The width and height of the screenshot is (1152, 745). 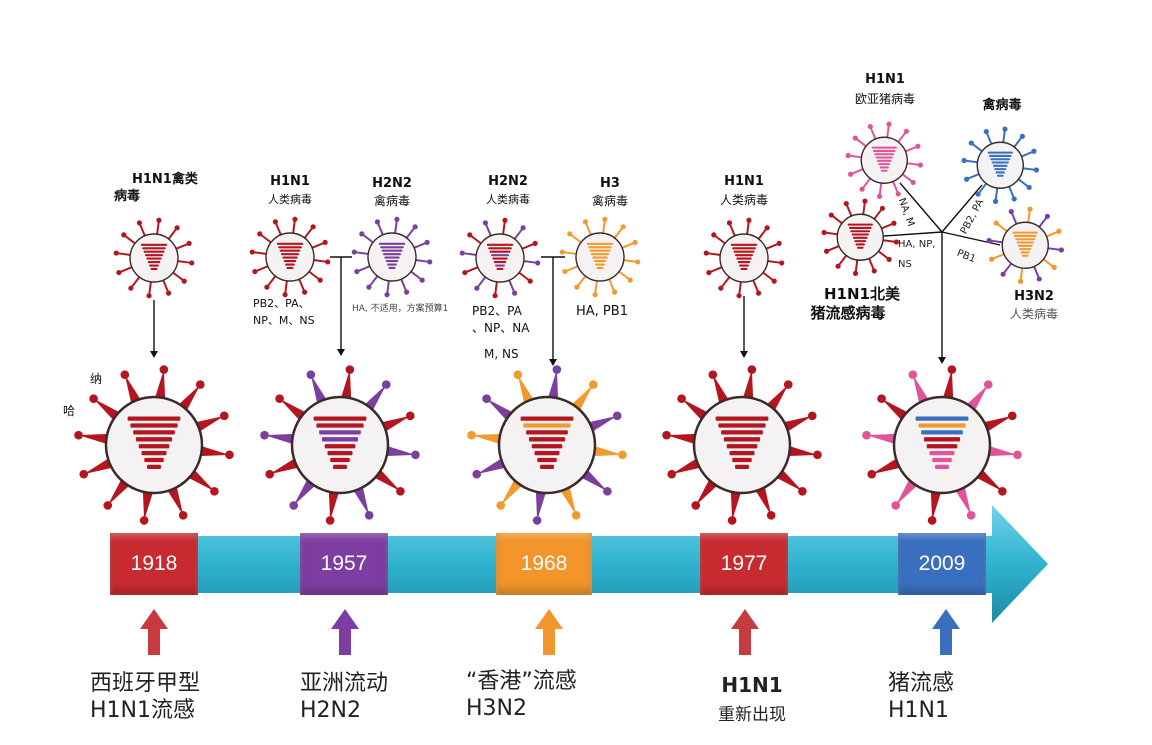 What do you see at coordinates (290, 181) in the screenshot?
I see `label-1957-human-strain: H1N1` at bounding box center [290, 181].